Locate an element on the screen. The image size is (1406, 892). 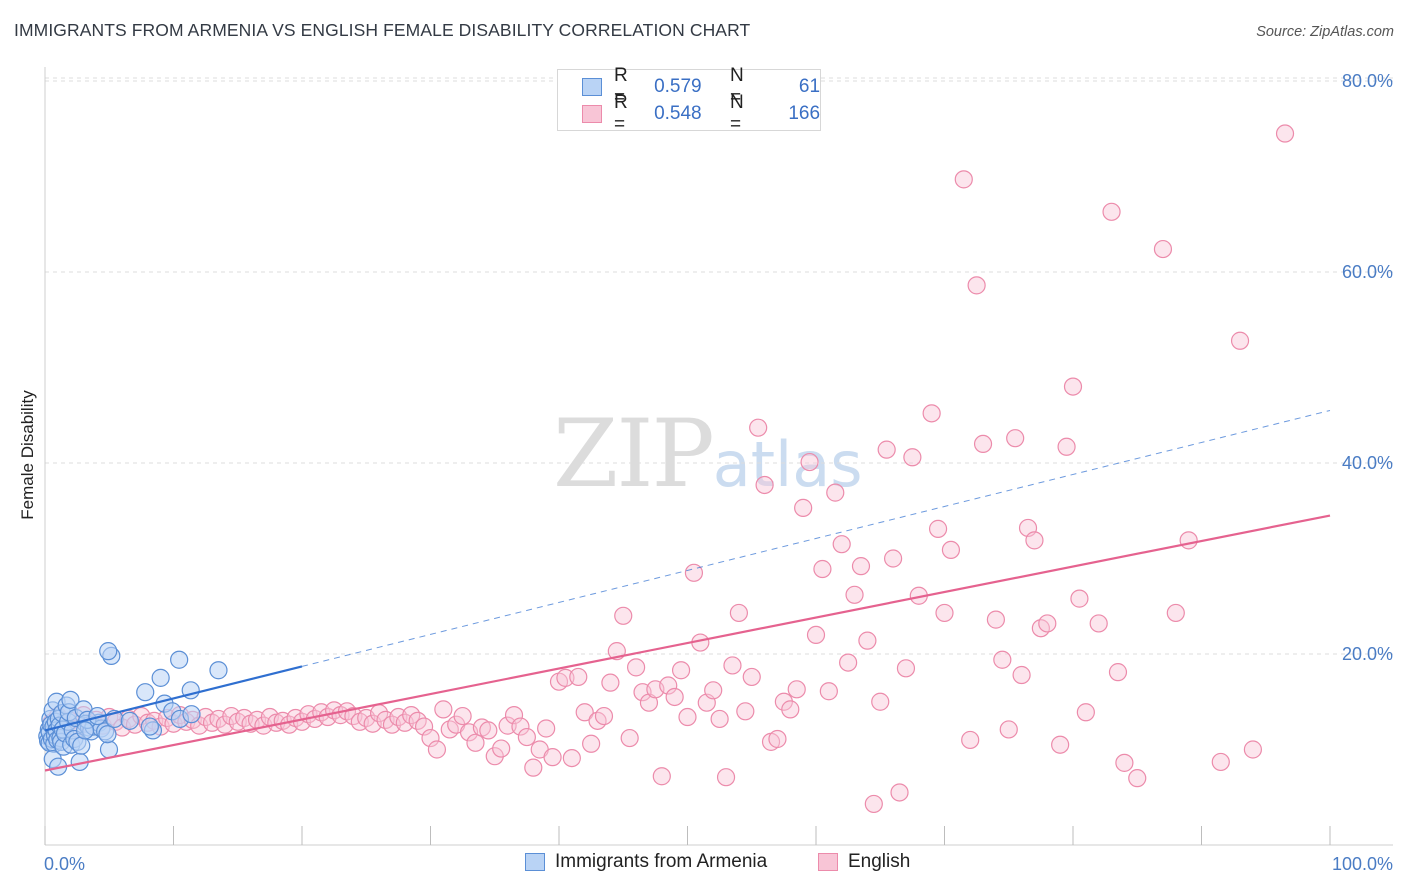
armenia-points is located at coordinates (133, 709).